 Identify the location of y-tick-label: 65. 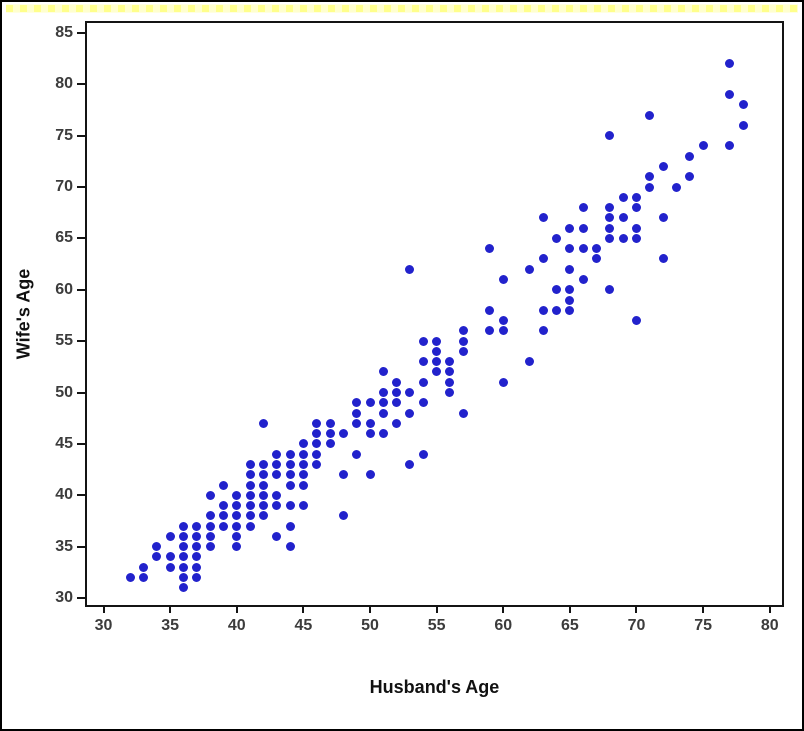
(64, 238).